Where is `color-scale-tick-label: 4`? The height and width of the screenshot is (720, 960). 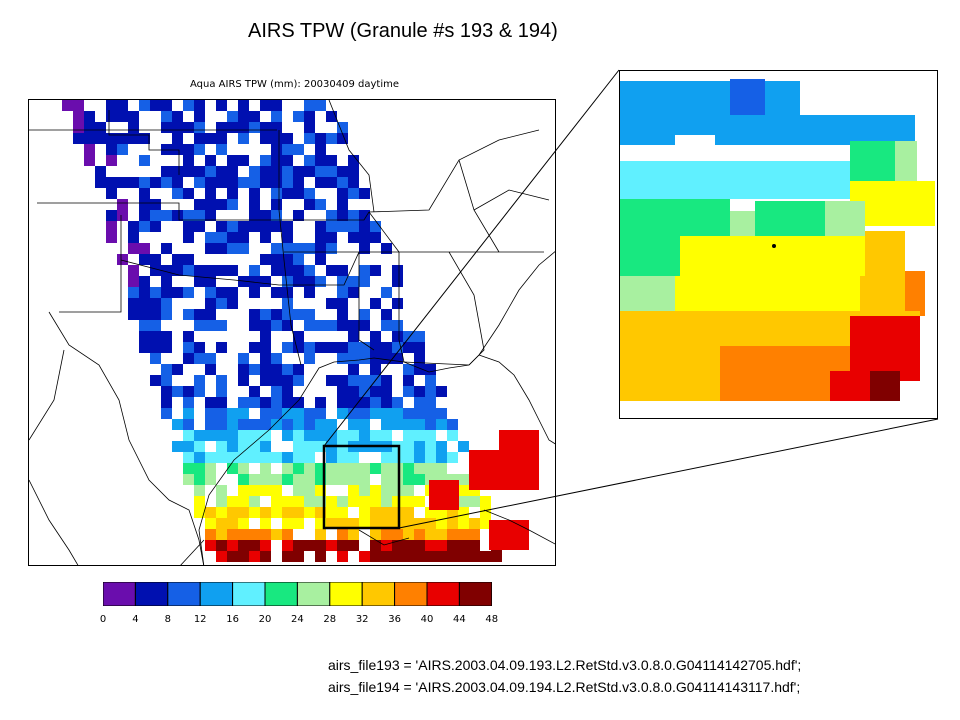 color-scale-tick-label: 4 is located at coordinates (135, 619).